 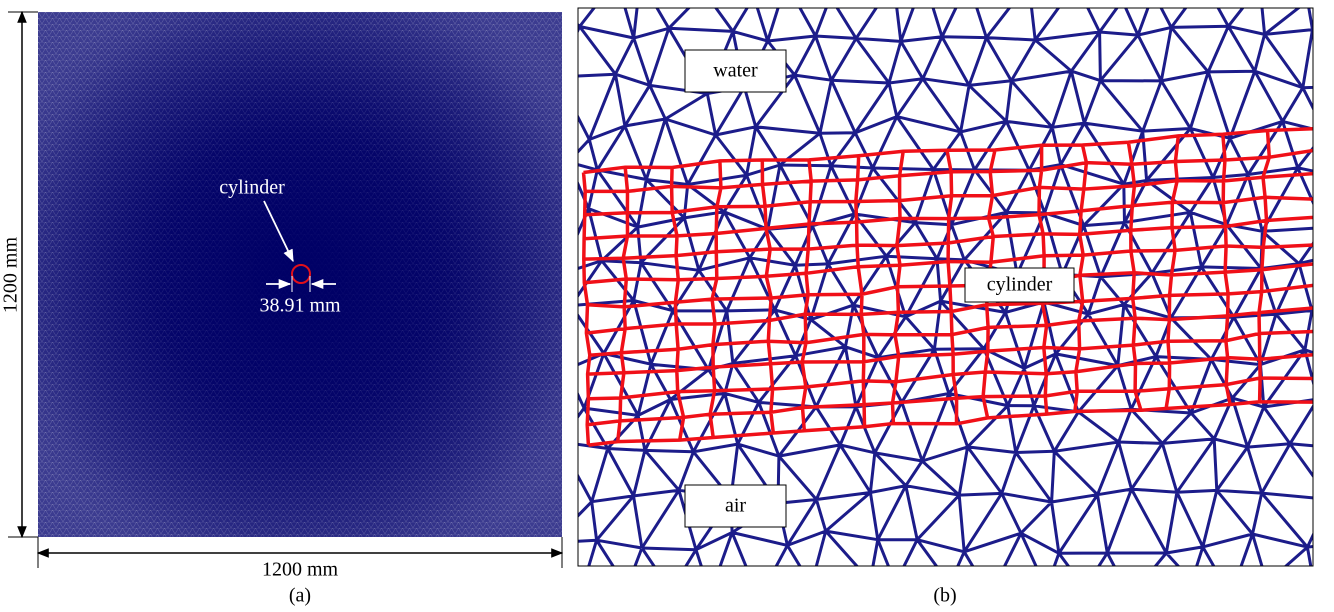 What do you see at coordinates (300, 596) in the screenshot?
I see `caption: (a)` at bounding box center [300, 596].